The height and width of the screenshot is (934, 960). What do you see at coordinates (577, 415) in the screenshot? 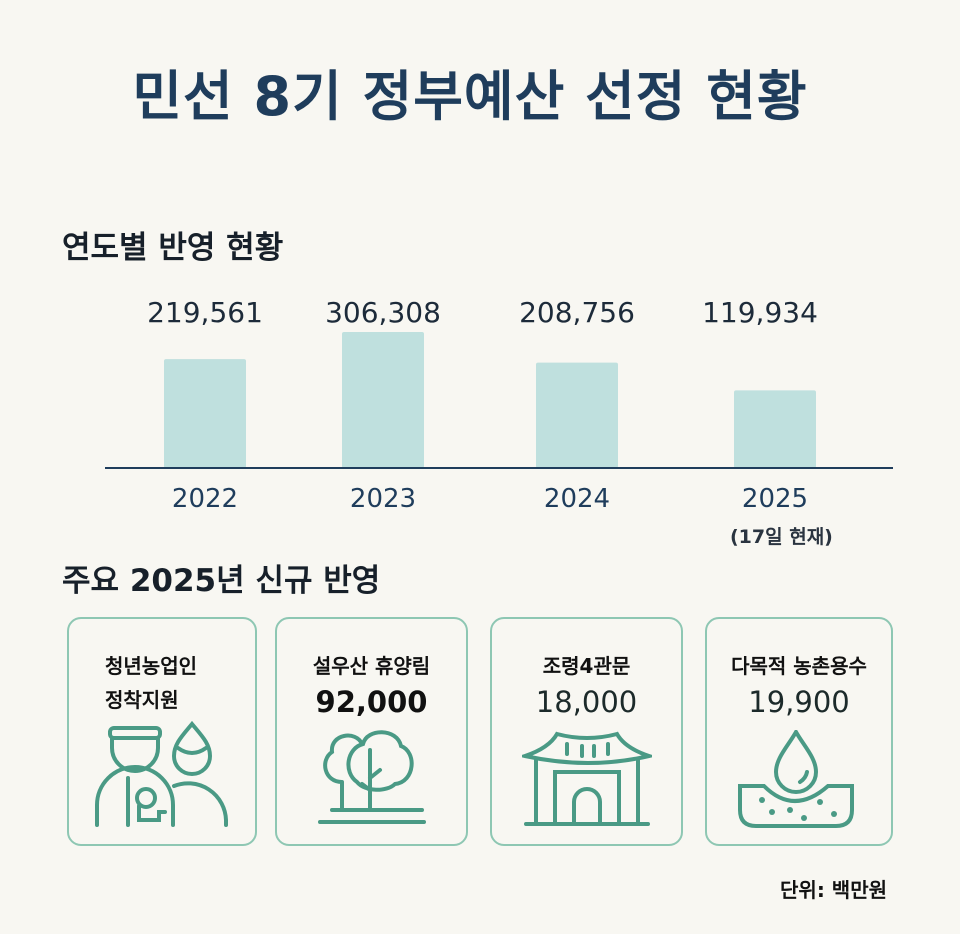
I see `bar-2024` at bounding box center [577, 415].